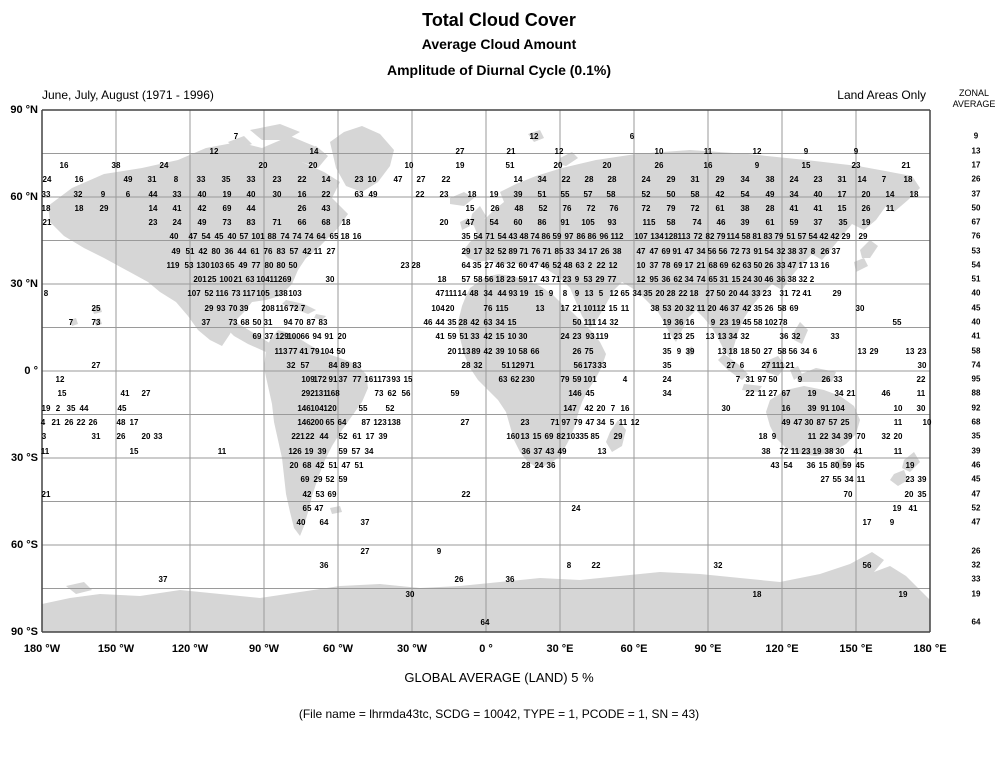 Image resolution: width=998 pixels, height=760 pixels. What do you see at coordinates (976, 179) in the screenshot?
I see `zonal-average-value: 26` at bounding box center [976, 179].